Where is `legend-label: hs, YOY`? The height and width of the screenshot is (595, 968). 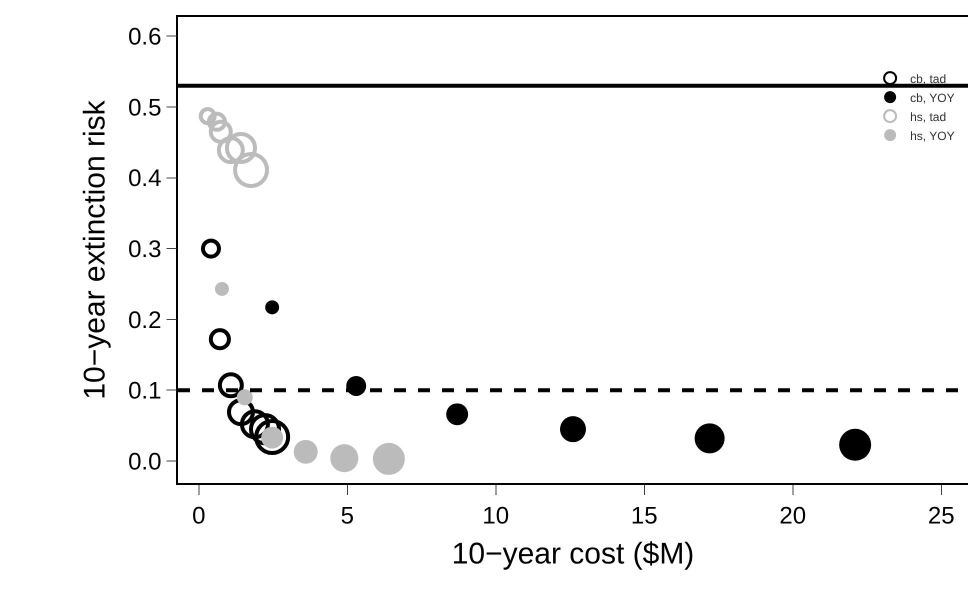
legend-label: hs, YOY is located at coordinates (932, 135).